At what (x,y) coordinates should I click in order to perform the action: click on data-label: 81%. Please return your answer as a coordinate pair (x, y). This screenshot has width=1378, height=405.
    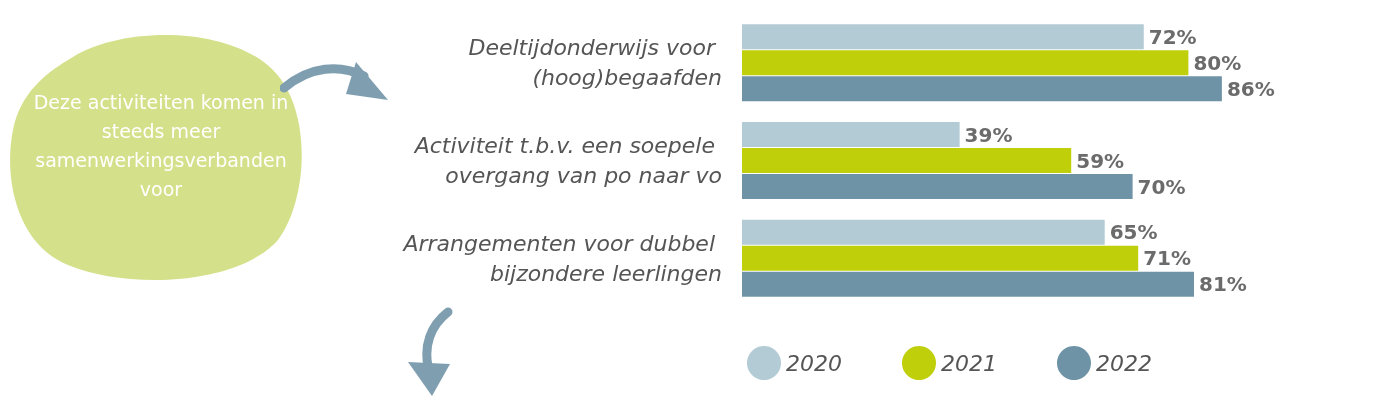
    Looking at the image, I should click on (1222, 284).